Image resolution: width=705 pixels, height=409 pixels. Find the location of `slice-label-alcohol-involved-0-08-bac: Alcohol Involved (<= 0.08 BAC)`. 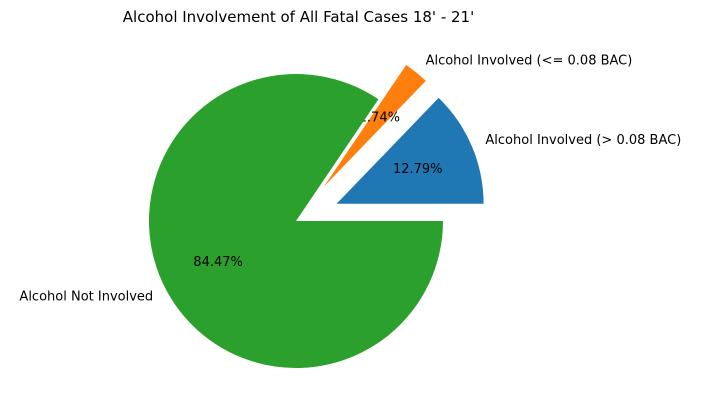

slice-label-alcohol-involved-0-08-bac: Alcohol Involved (<= 0.08 BAC) is located at coordinates (529, 61).